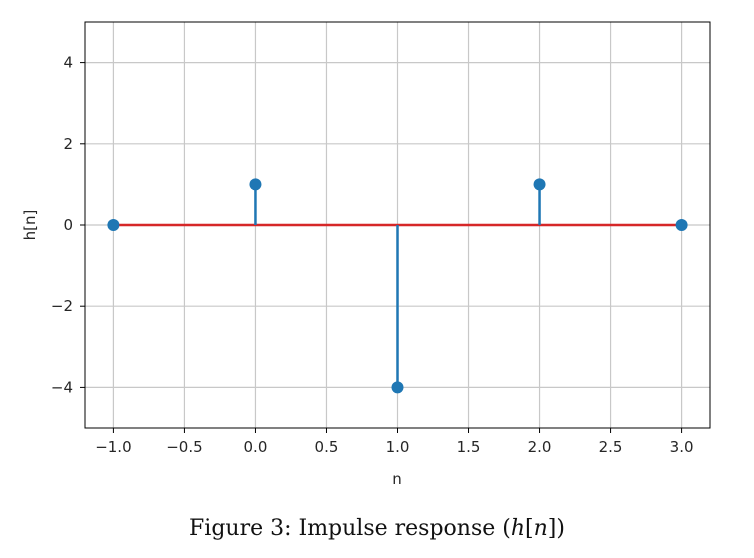 The image size is (754, 558). I want to click on figure-caption: Figure 3: Impulse response (h[n]), so click(377, 528).